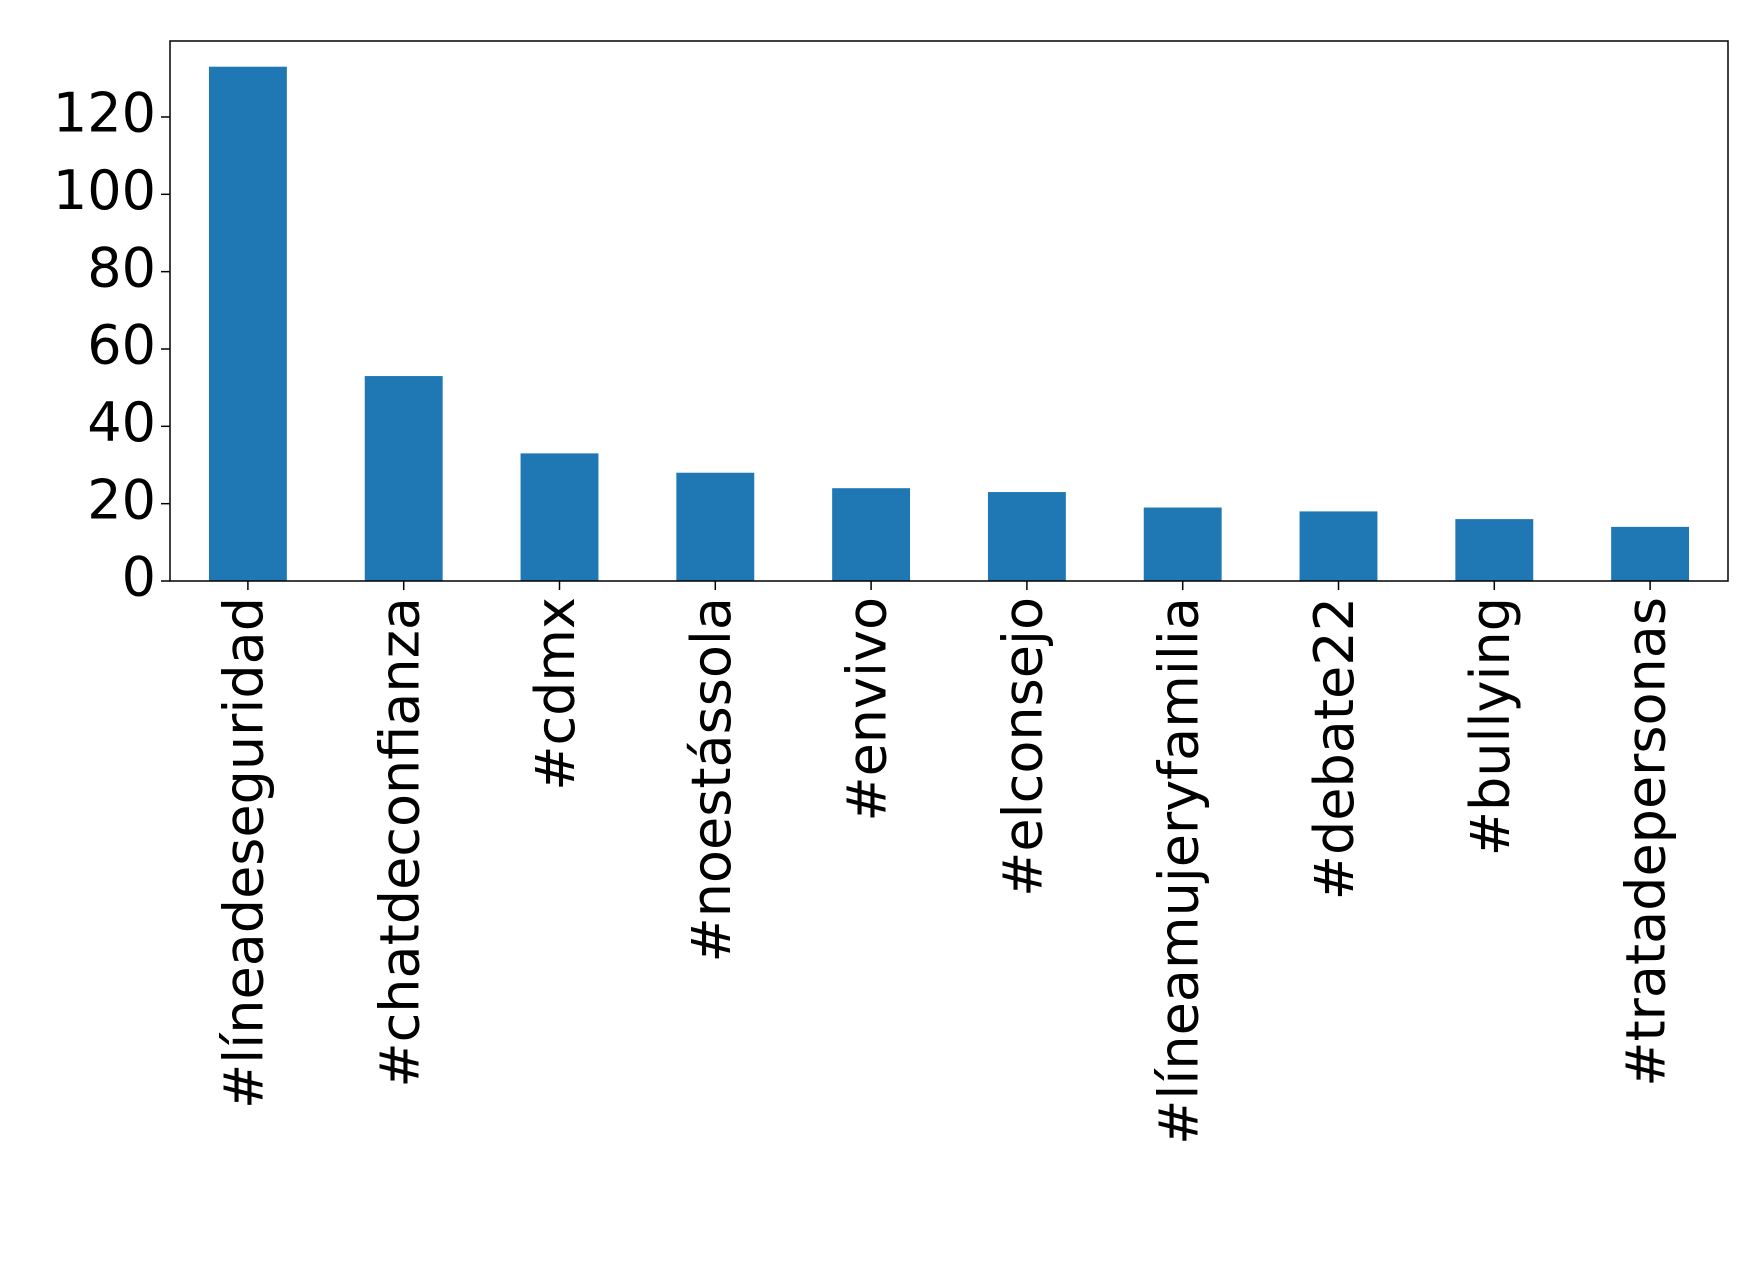 The image size is (1758, 1262). What do you see at coordinates (121, 267) in the screenshot?
I see `y-tick-label: 80` at bounding box center [121, 267].